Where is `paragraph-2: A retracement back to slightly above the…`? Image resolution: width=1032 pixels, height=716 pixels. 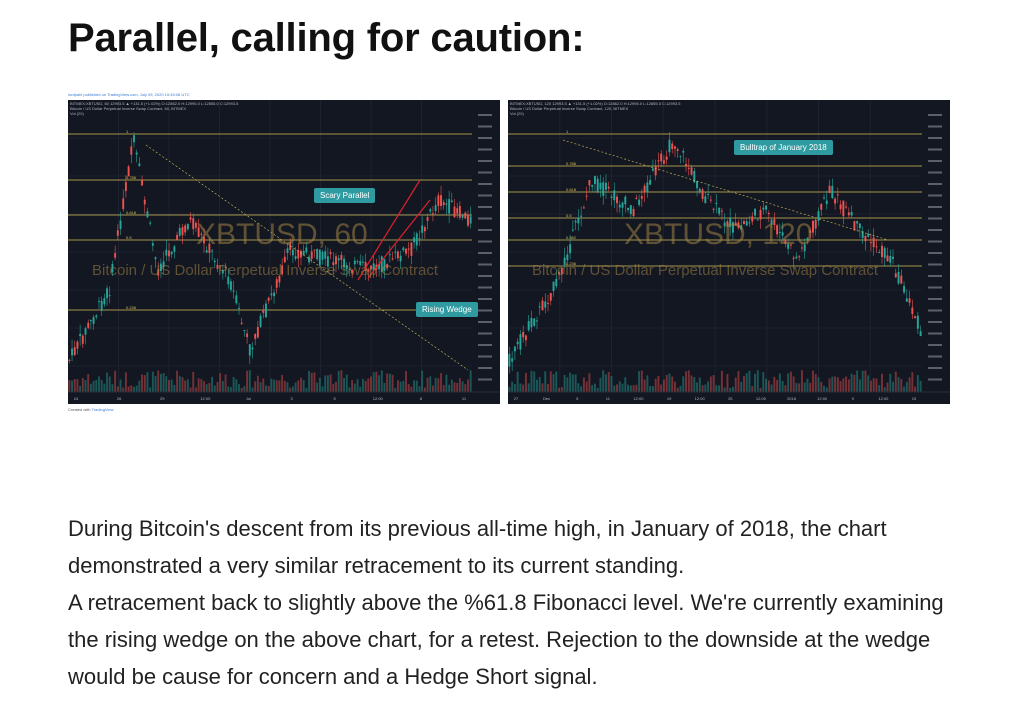
paragraph-2: A retracement back to slightly above the… is located at coordinates (506, 639).